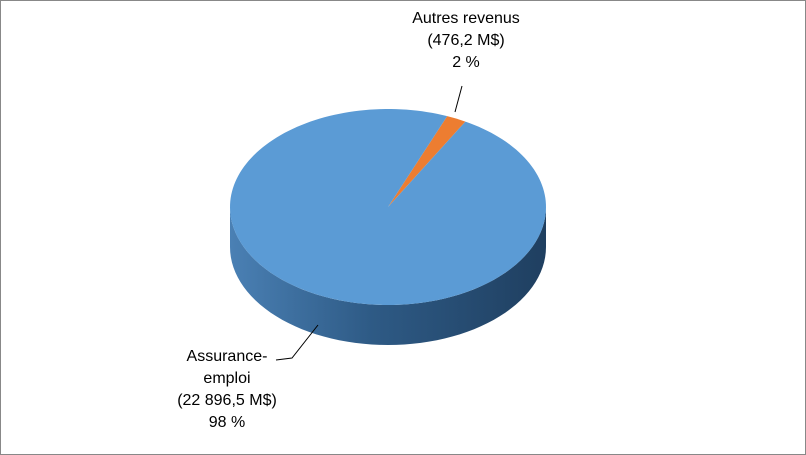 The width and height of the screenshot is (806, 455). I want to click on slice-label: Autres revenus (476,2 M$) 2 %, so click(466, 41).